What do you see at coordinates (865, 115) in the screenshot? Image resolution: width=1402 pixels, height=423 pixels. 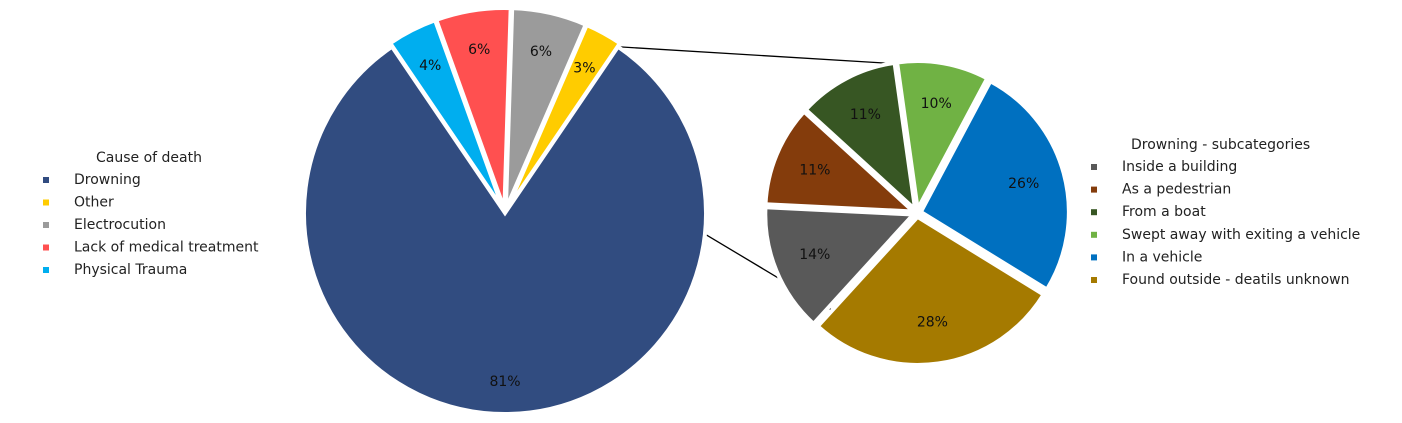 I see `sub-slice-label-from-a-boat: 11%` at bounding box center [865, 115].